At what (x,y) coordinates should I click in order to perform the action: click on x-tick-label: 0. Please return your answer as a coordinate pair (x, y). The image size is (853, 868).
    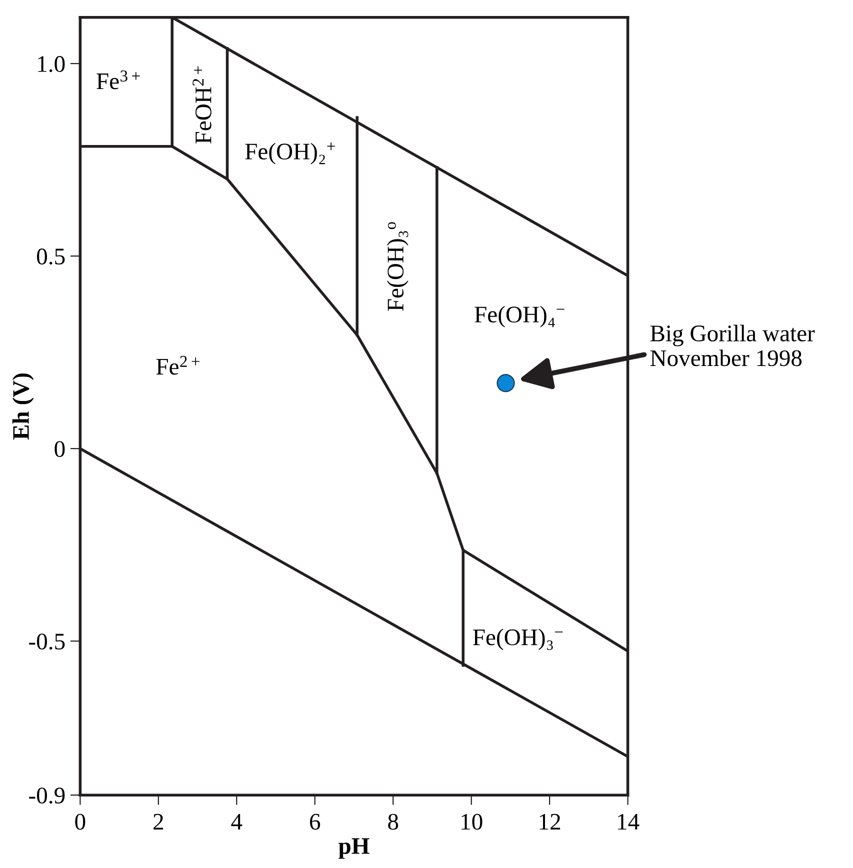
    Looking at the image, I should click on (80, 822).